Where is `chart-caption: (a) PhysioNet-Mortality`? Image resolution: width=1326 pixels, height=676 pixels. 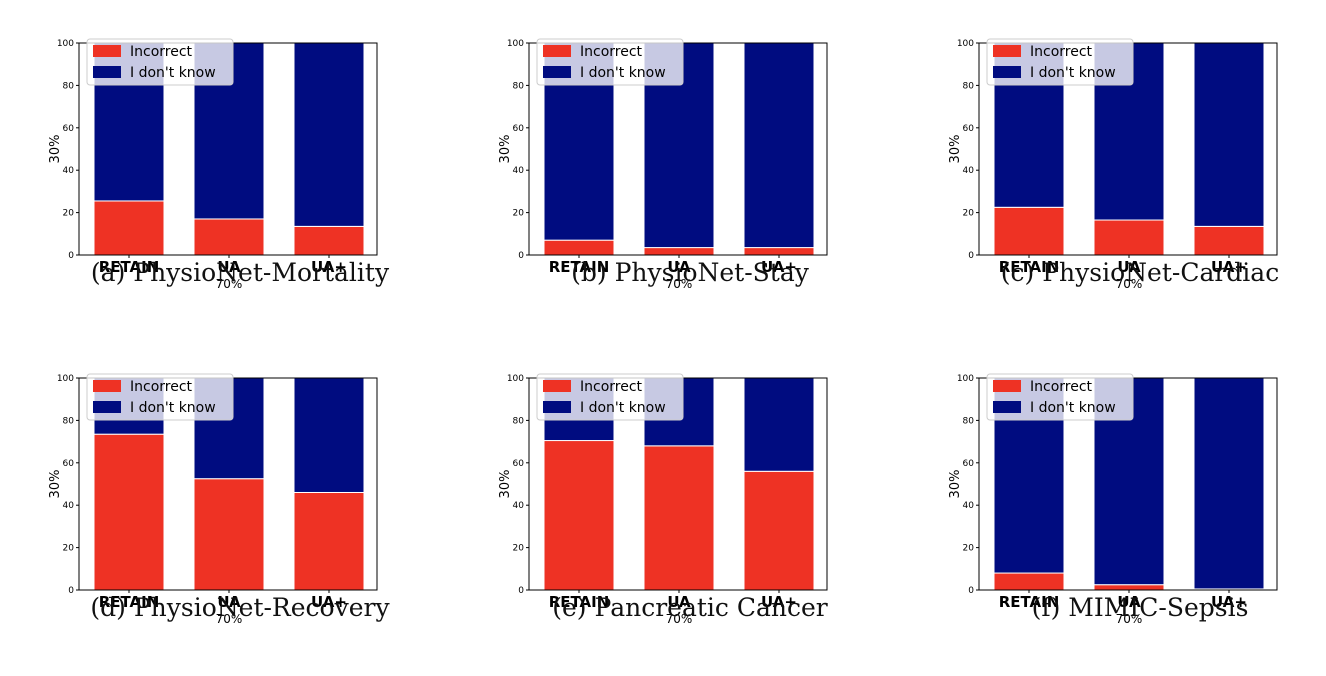 chart-caption: (a) PhysioNet-Mortality is located at coordinates (240, 272).